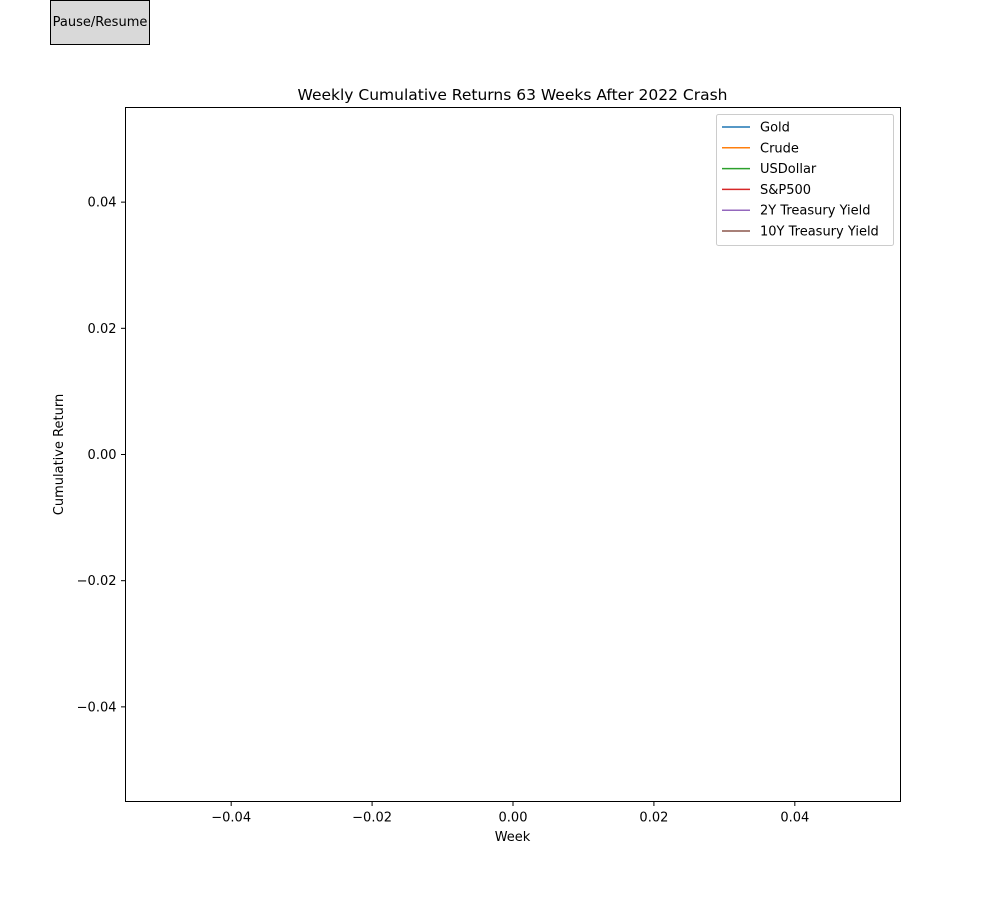 Image resolution: width=1000 pixels, height=900 pixels. I want to click on y-axis-label: Cumulative Return, so click(59, 454).